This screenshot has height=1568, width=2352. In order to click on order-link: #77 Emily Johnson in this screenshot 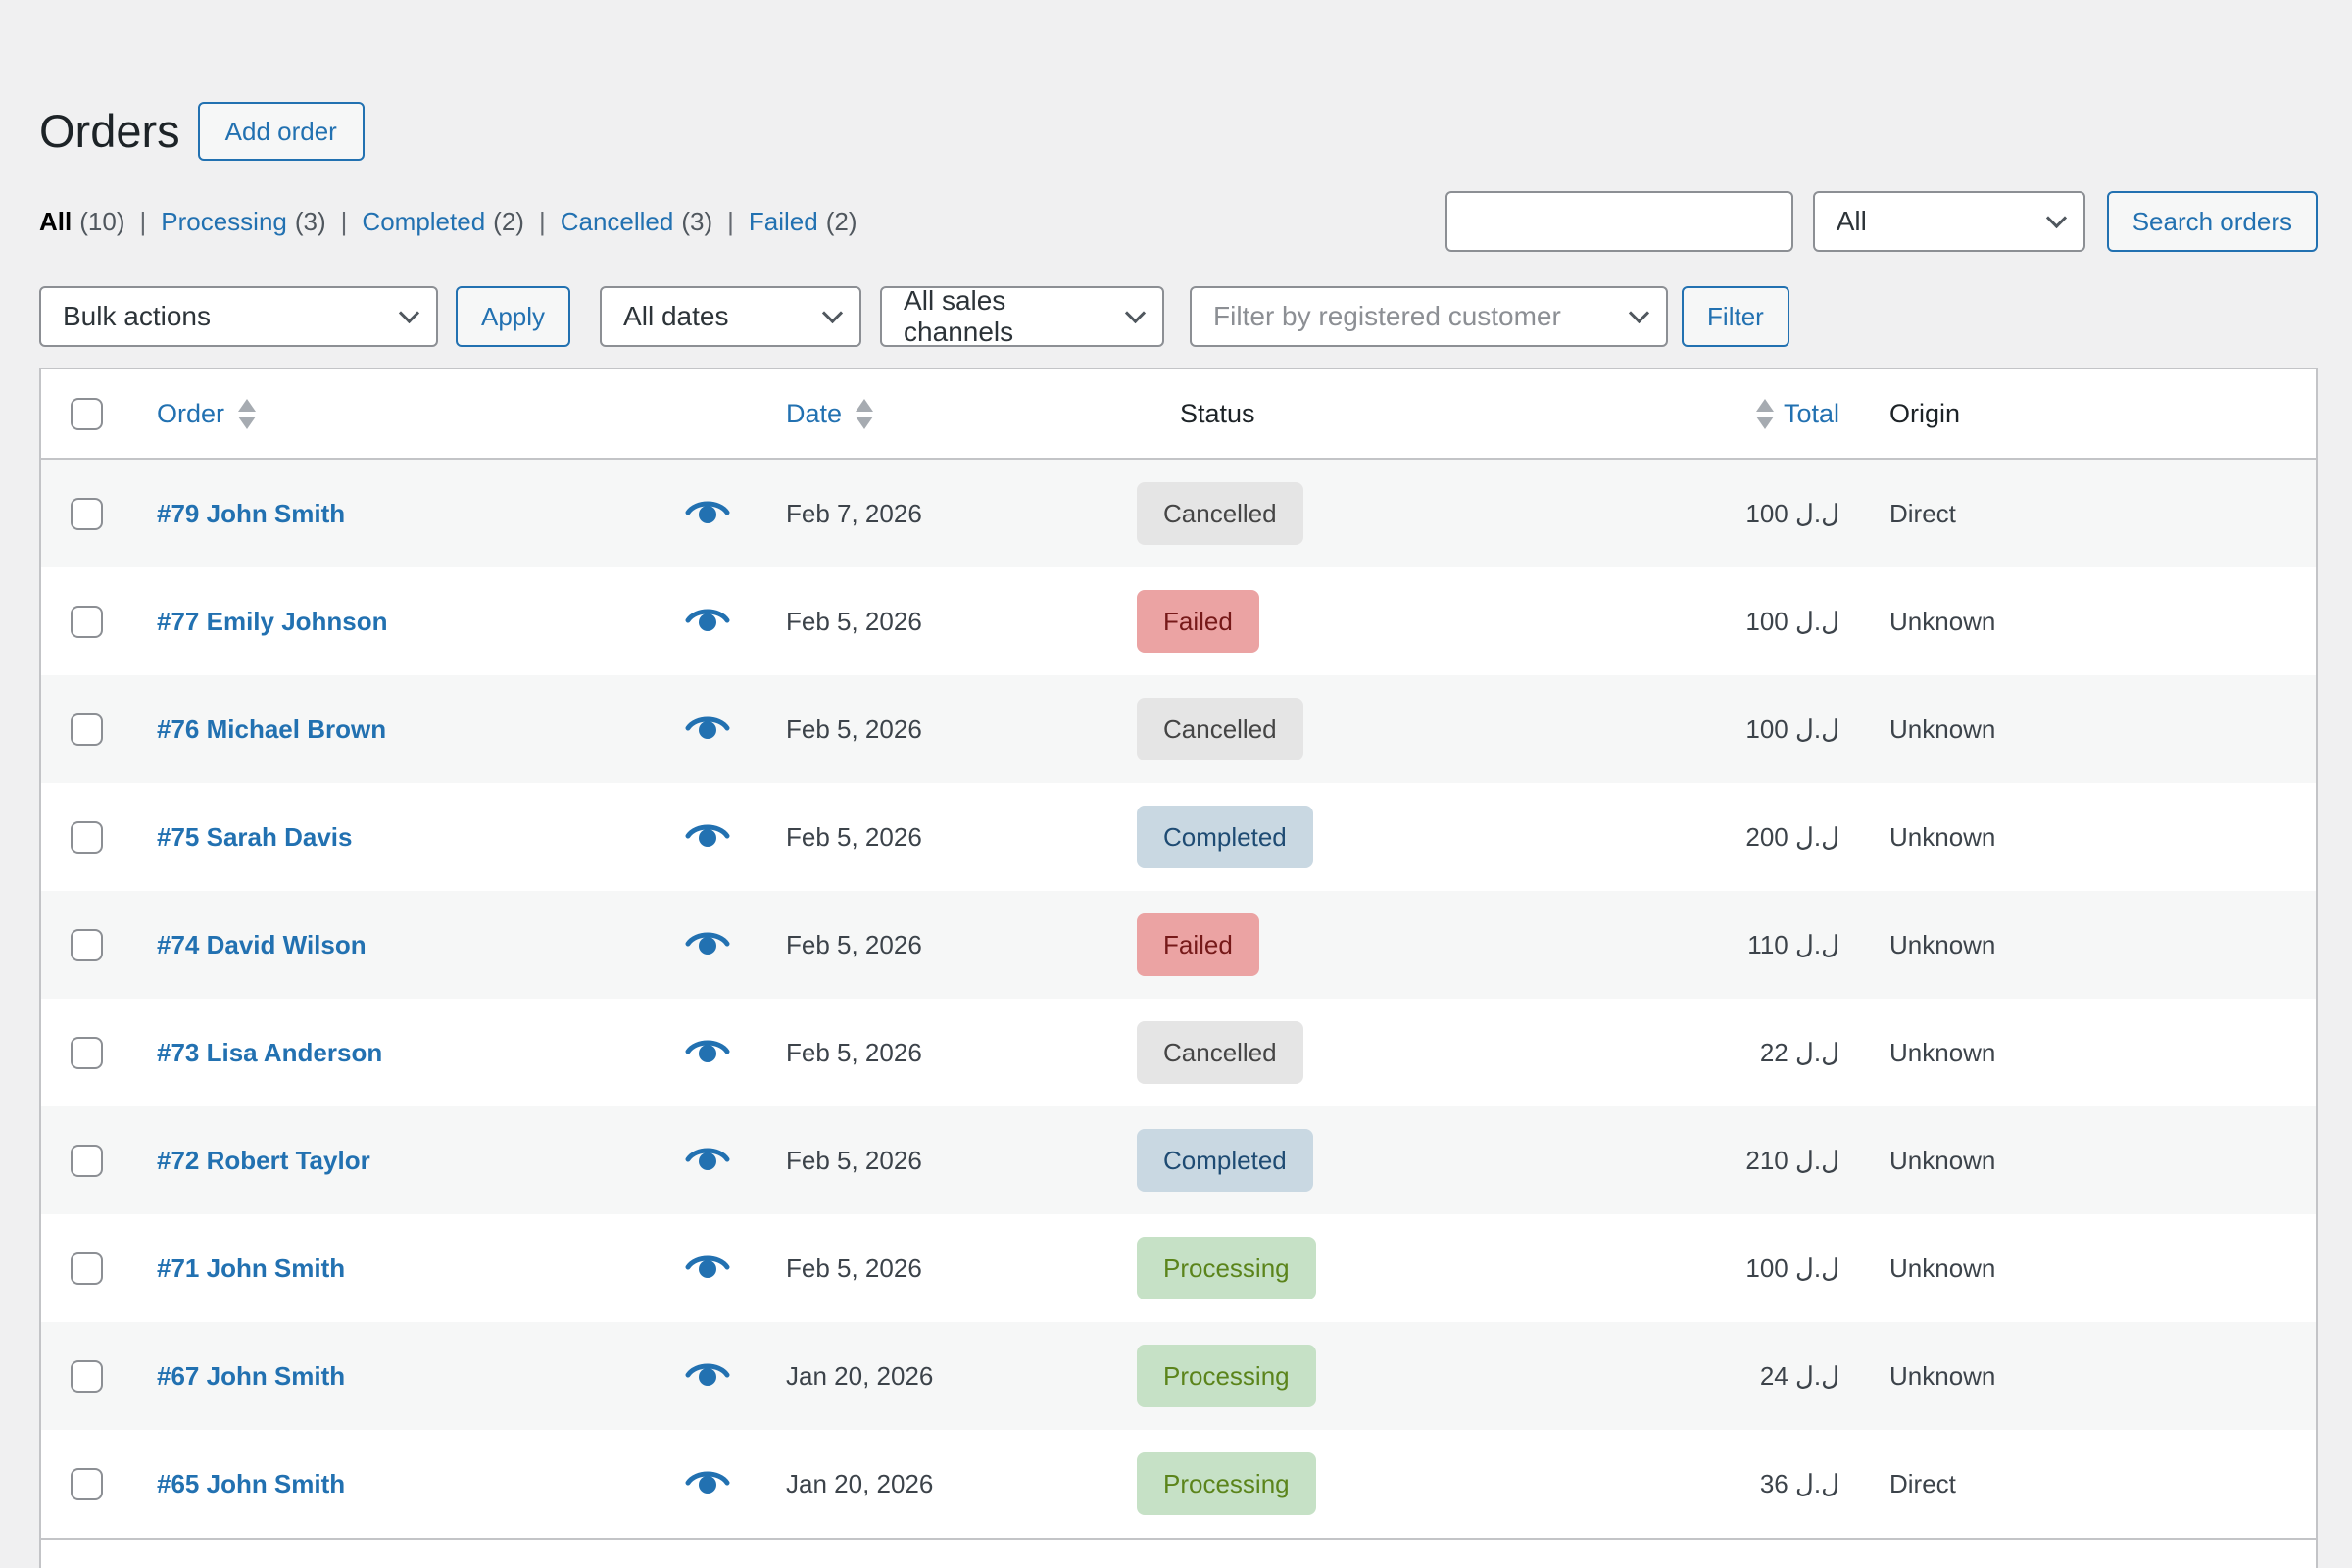, I will do `click(272, 621)`.